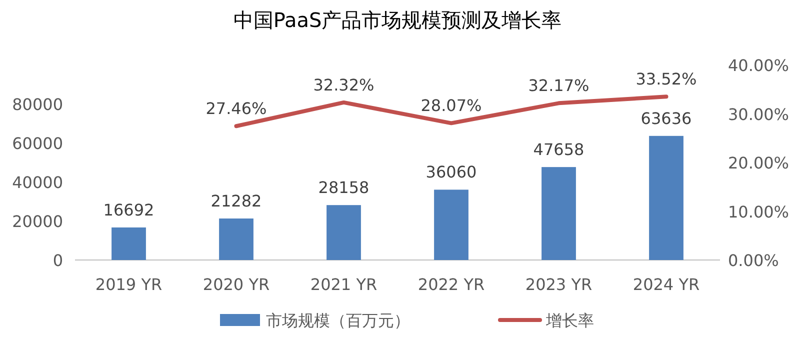 The image size is (795, 340). I want to click on y2-tick-label: 40.00%, so click(759, 65).